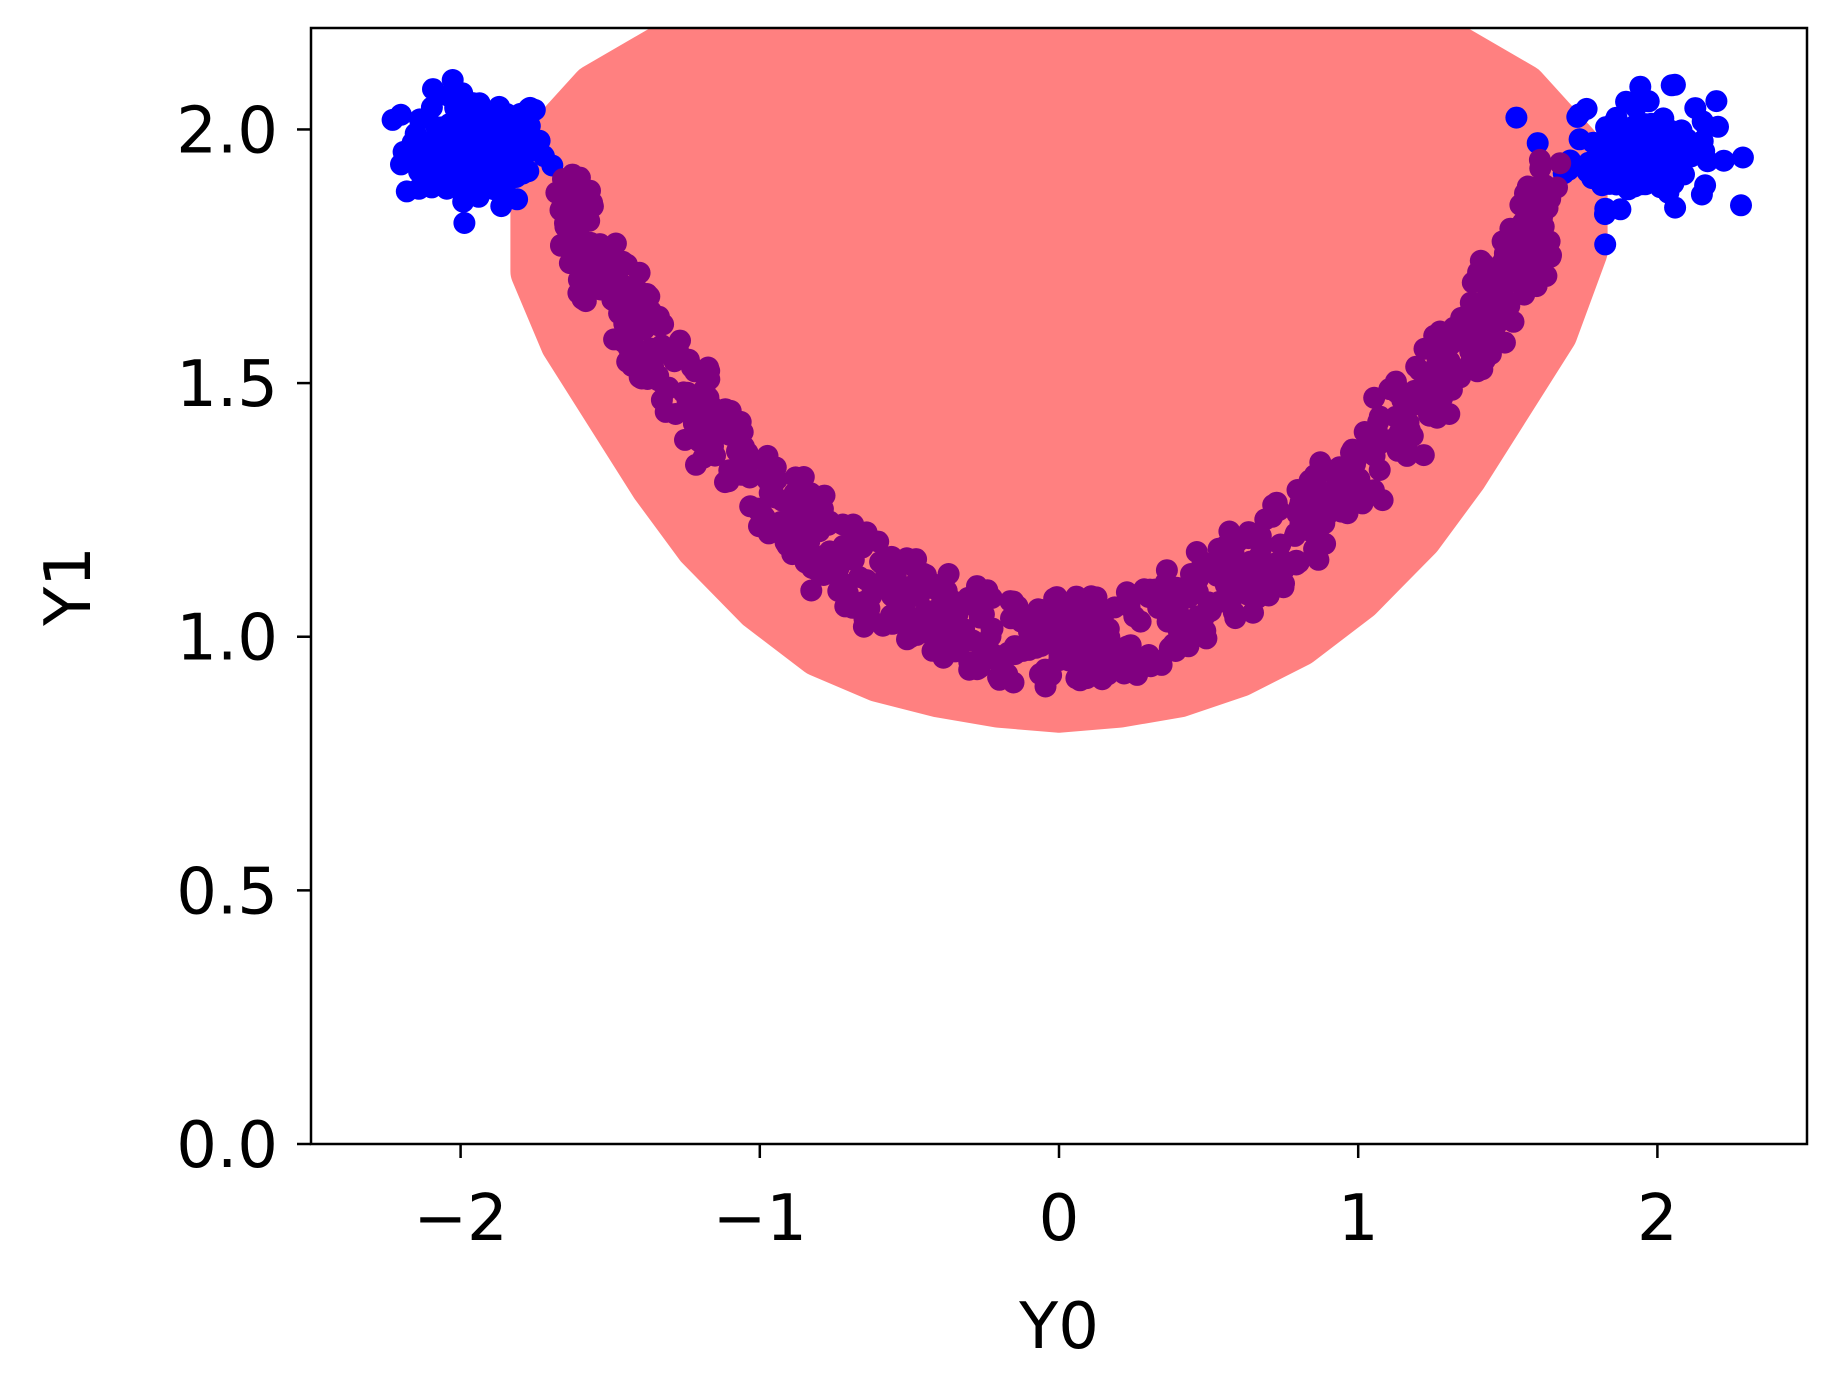 Image resolution: width=1827 pixels, height=1390 pixels. What do you see at coordinates (227, 639) in the screenshot?
I see `y-tick-label: 1.0` at bounding box center [227, 639].